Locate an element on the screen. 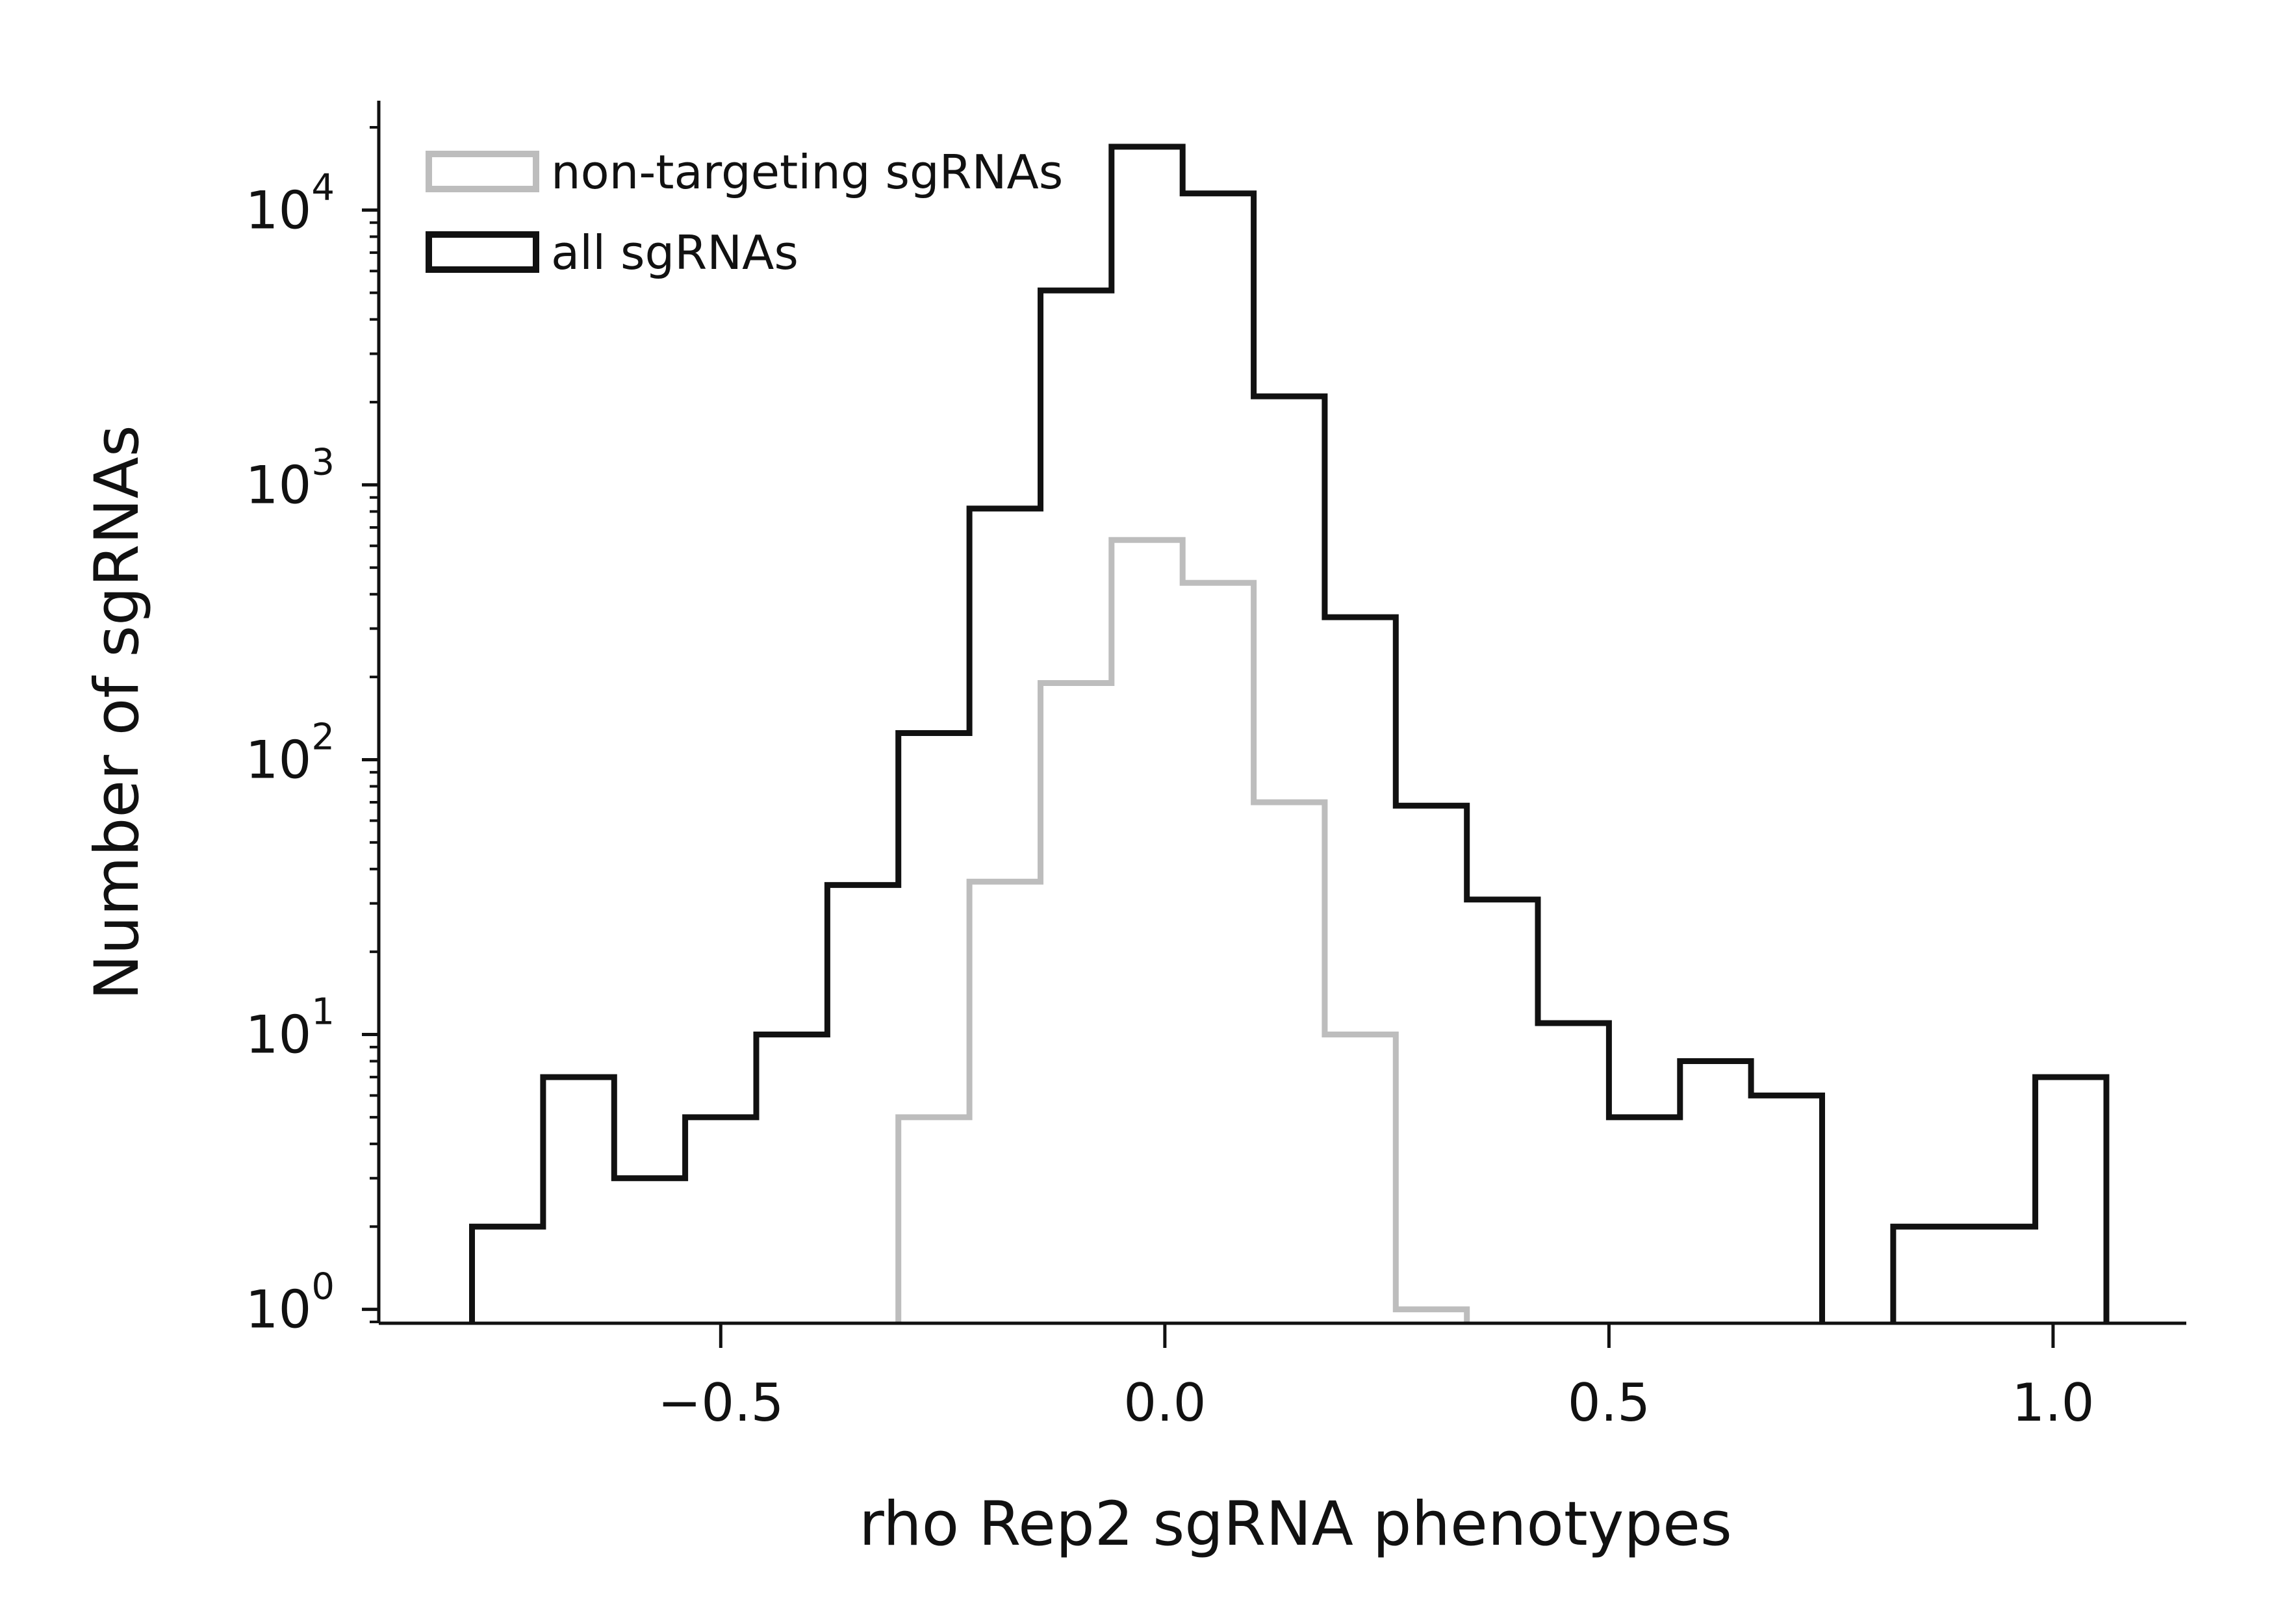 The image size is (2274, 1624). y-tick-exponent-5: 4 is located at coordinates (323, 187).